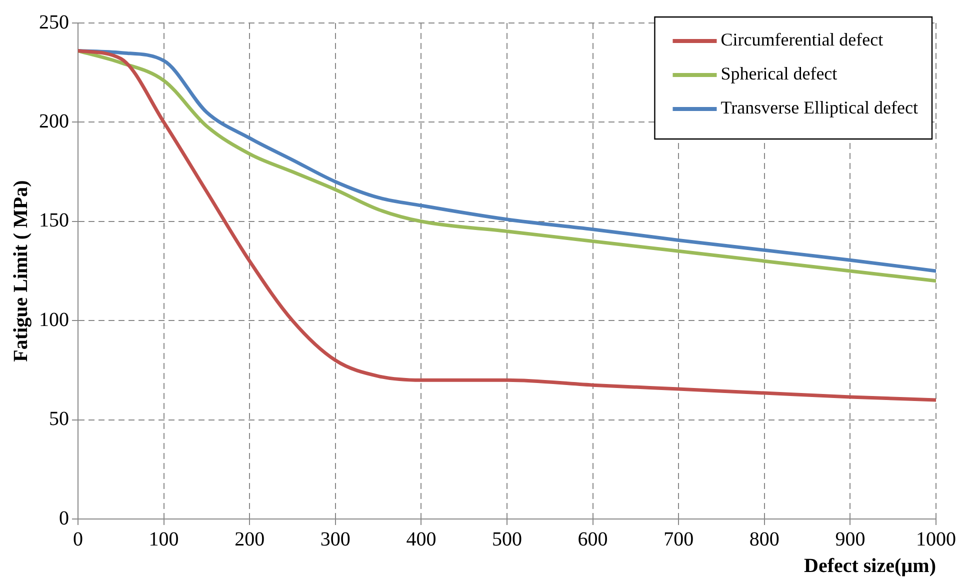 The width and height of the screenshot is (968, 587). I want to click on y-tick-label: 200, so click(54, 121).